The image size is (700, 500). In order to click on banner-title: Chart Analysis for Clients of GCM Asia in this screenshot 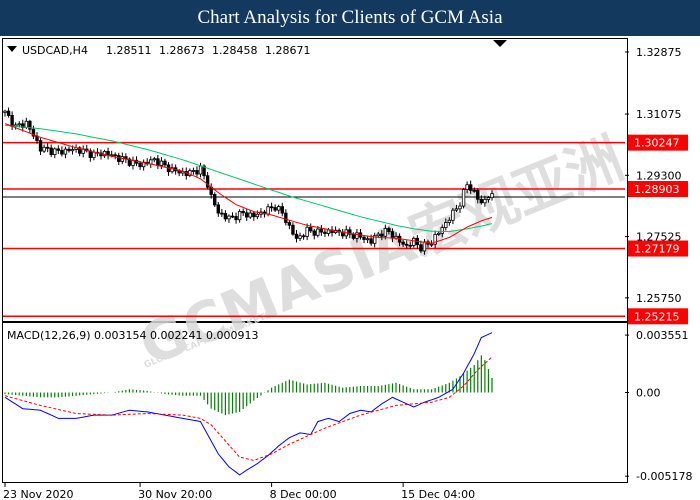, I will do `click(350, 17)`.